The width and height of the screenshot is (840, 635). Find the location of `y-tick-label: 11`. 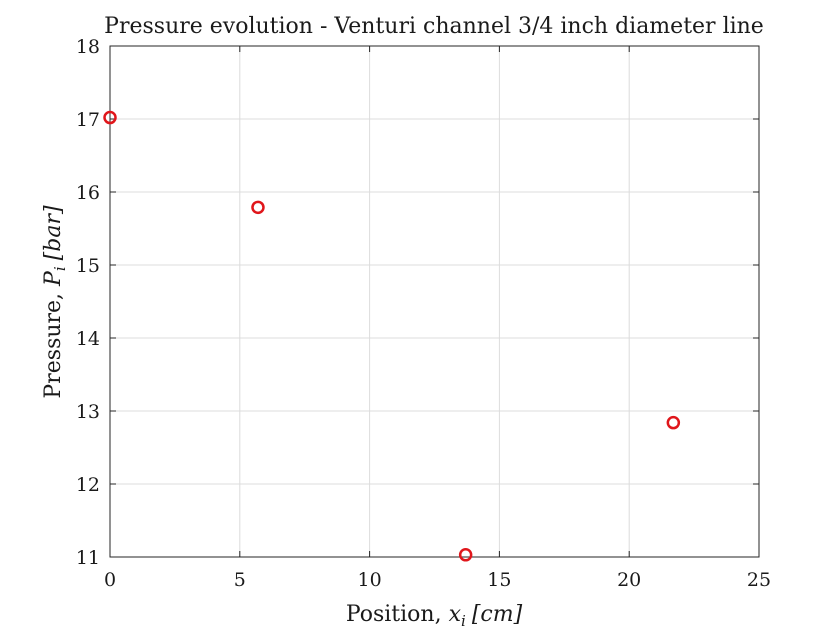

y-tick-label: 11 is located at coordinates (88, 558).